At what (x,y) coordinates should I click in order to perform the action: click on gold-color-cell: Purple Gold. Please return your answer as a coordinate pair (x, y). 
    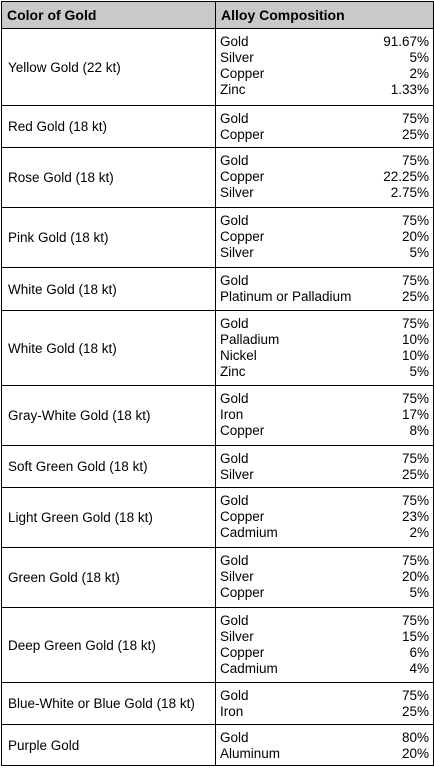
    Looking at the image, I should click on (108, 745).